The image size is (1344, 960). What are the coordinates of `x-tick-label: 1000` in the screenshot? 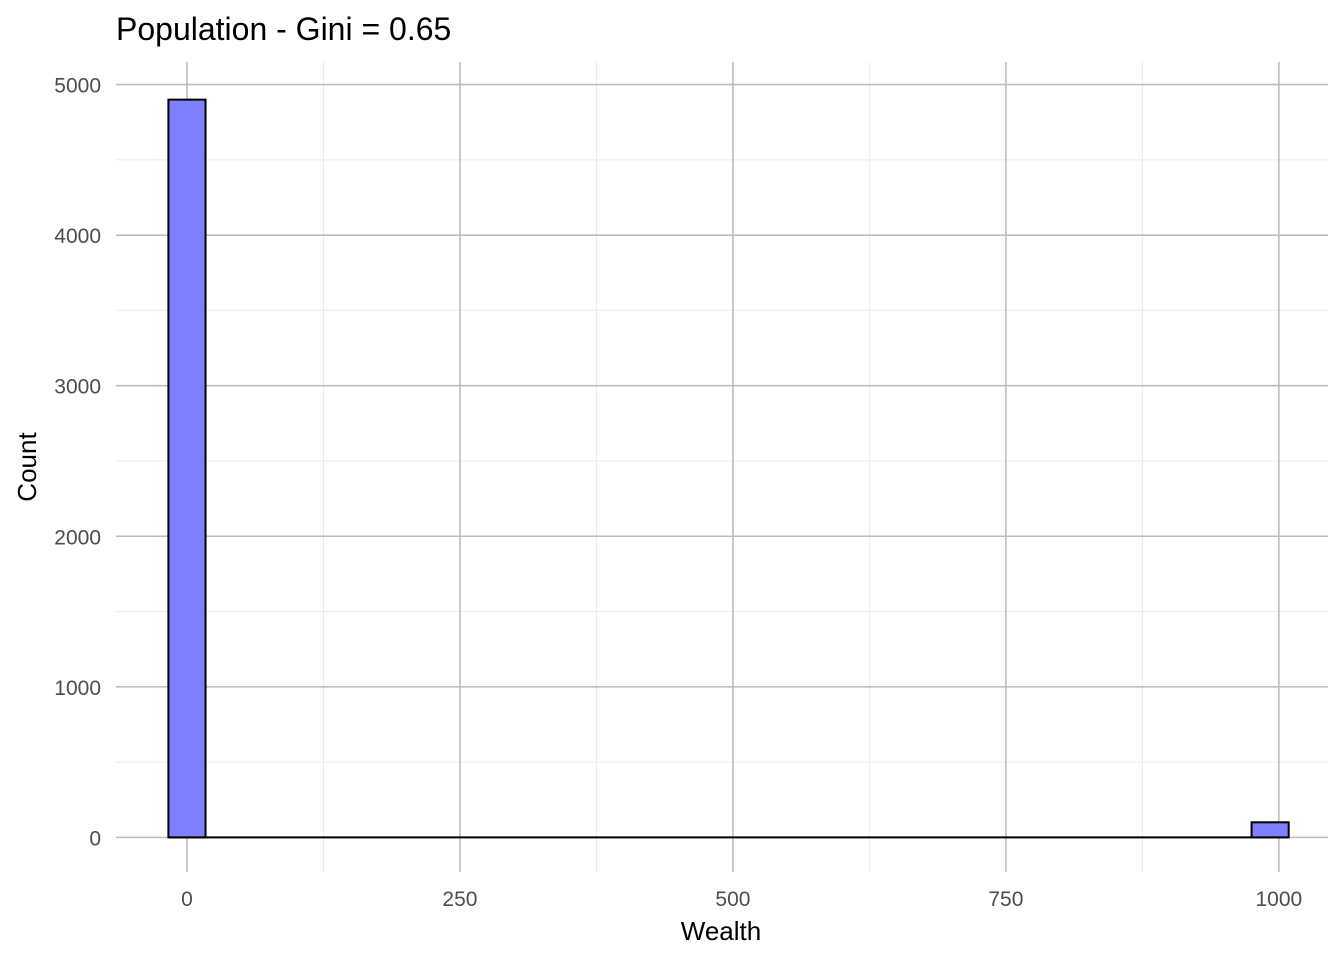 It's located at (1279, 899).